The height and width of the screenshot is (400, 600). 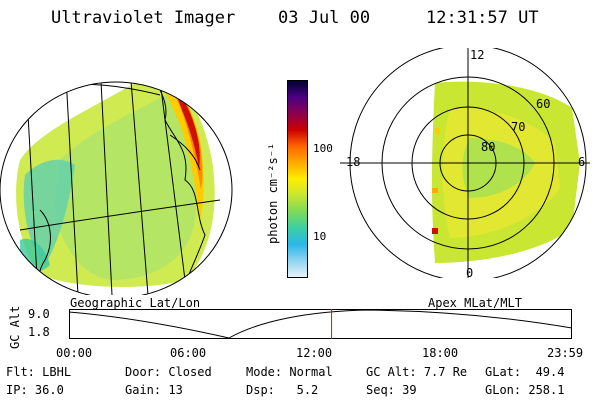 I want to click on gain-value: 13, so click(x=175, y=390).